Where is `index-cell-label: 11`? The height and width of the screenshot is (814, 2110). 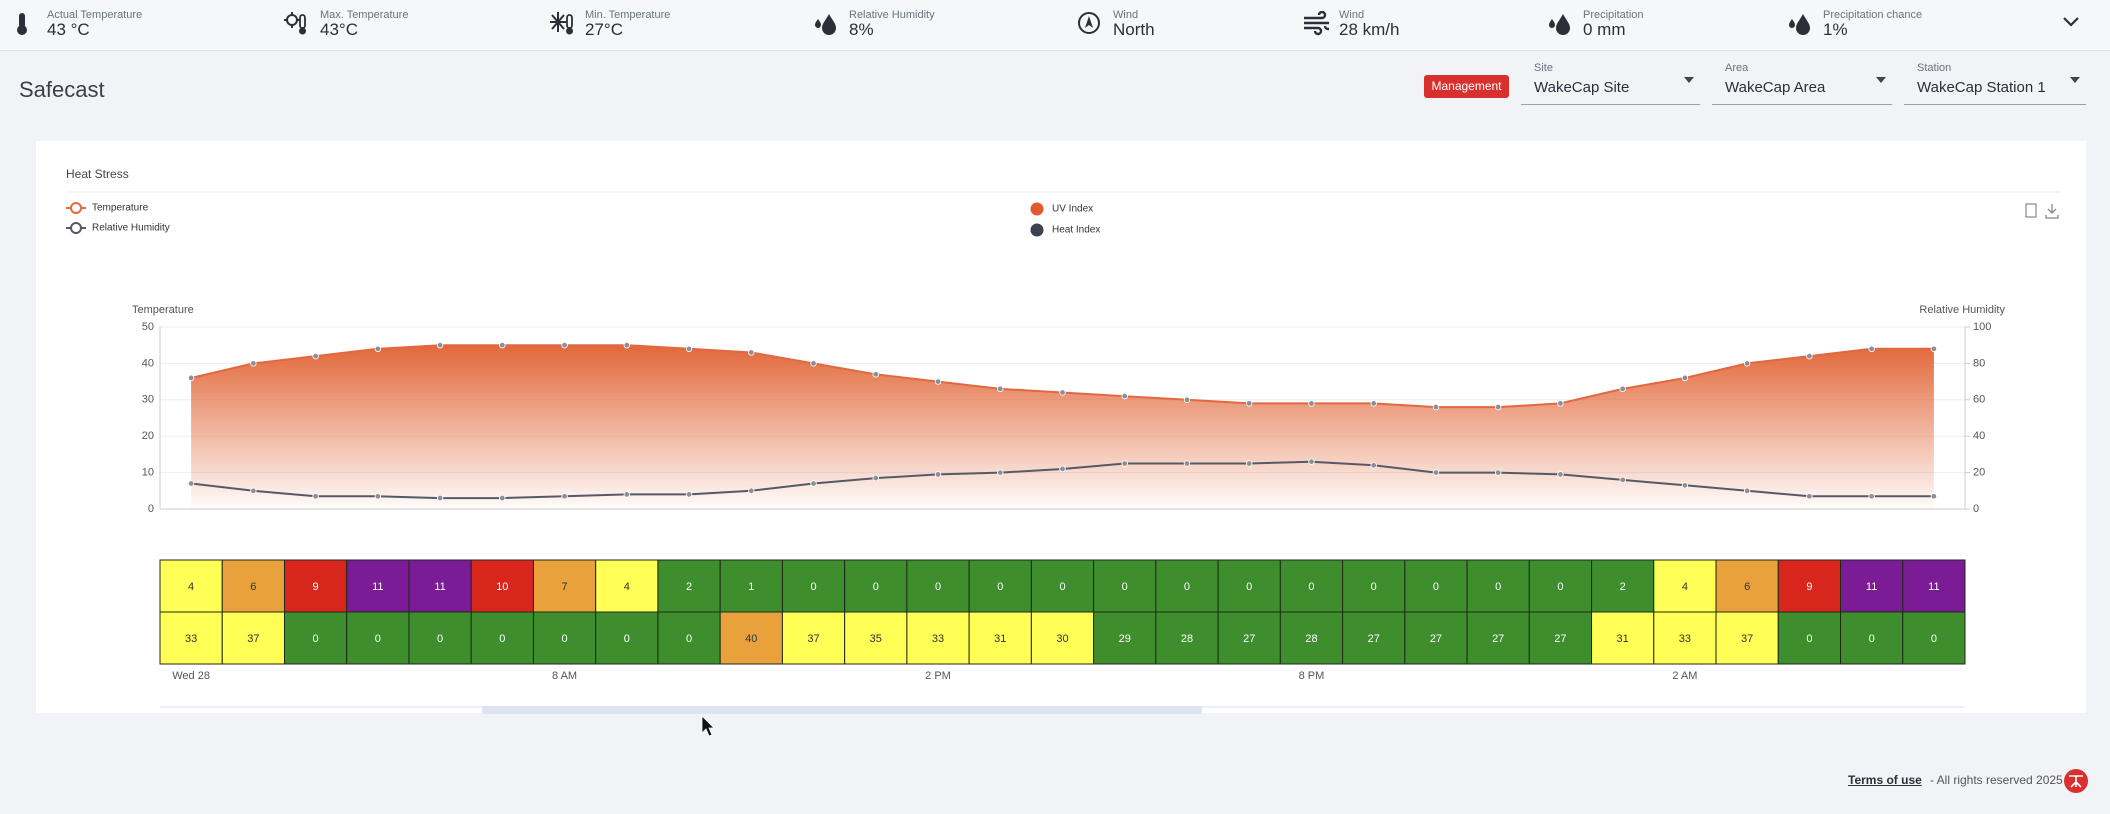
index-cell-label: 11 is located at coordinates (1871, 587).